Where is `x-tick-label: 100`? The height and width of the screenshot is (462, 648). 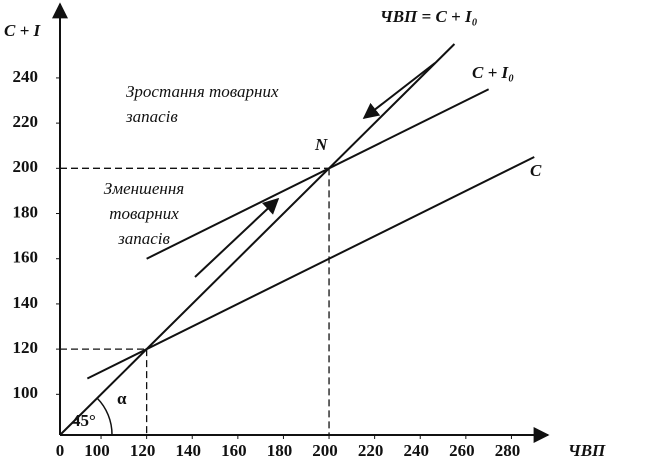
x-tick-label: 100 is located at coordinates (97, 450).